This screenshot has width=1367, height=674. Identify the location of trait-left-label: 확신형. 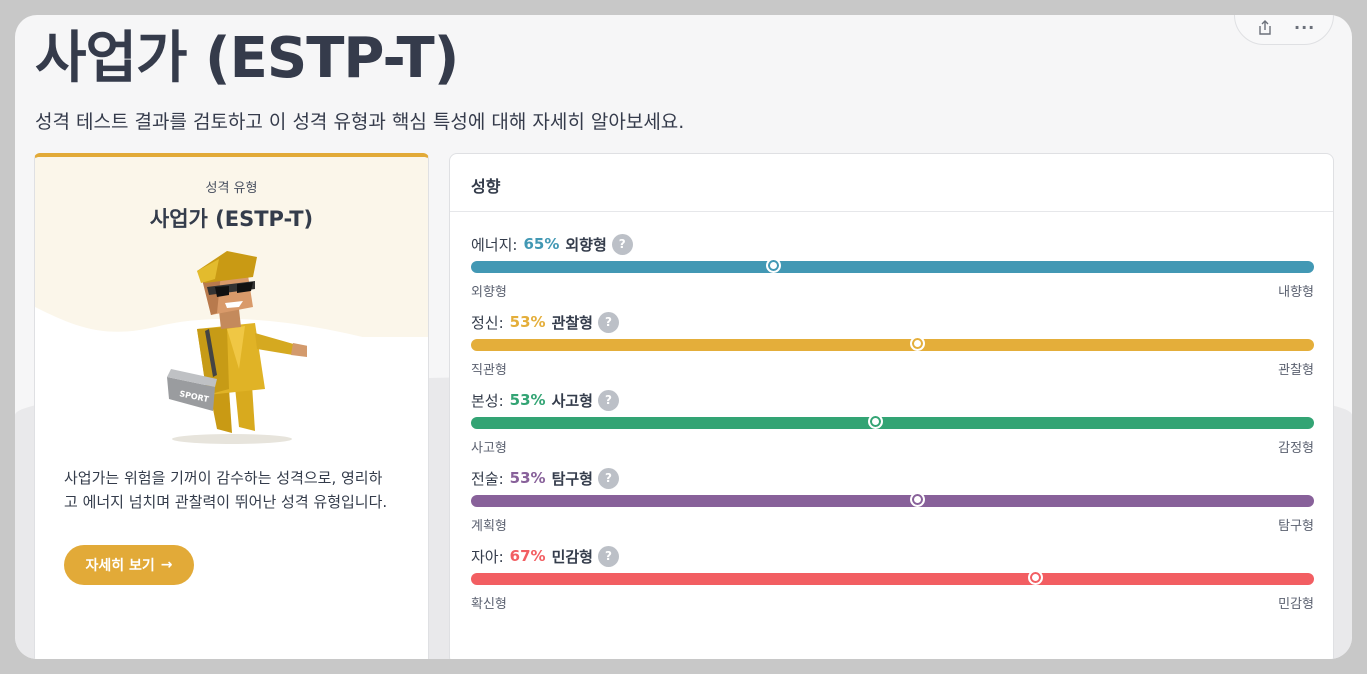
(489, 604).